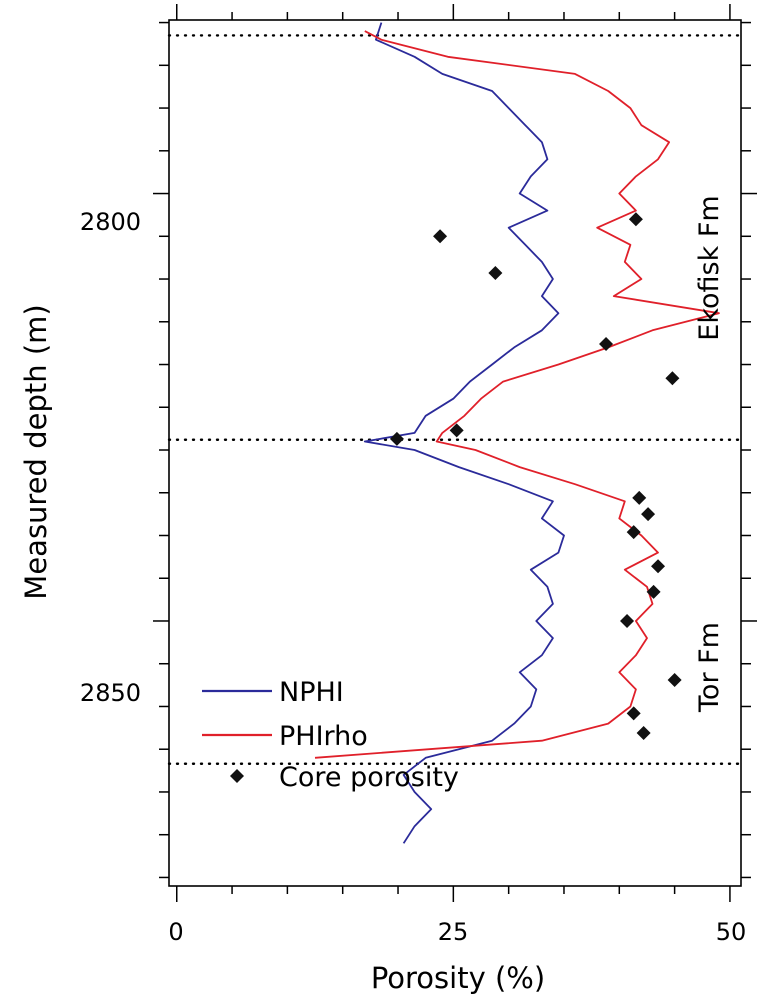  What do you see at coordinates (175, 932) in the screenshot?
I see `x-tick-label-0: 0` at bounding box center [175, 932].